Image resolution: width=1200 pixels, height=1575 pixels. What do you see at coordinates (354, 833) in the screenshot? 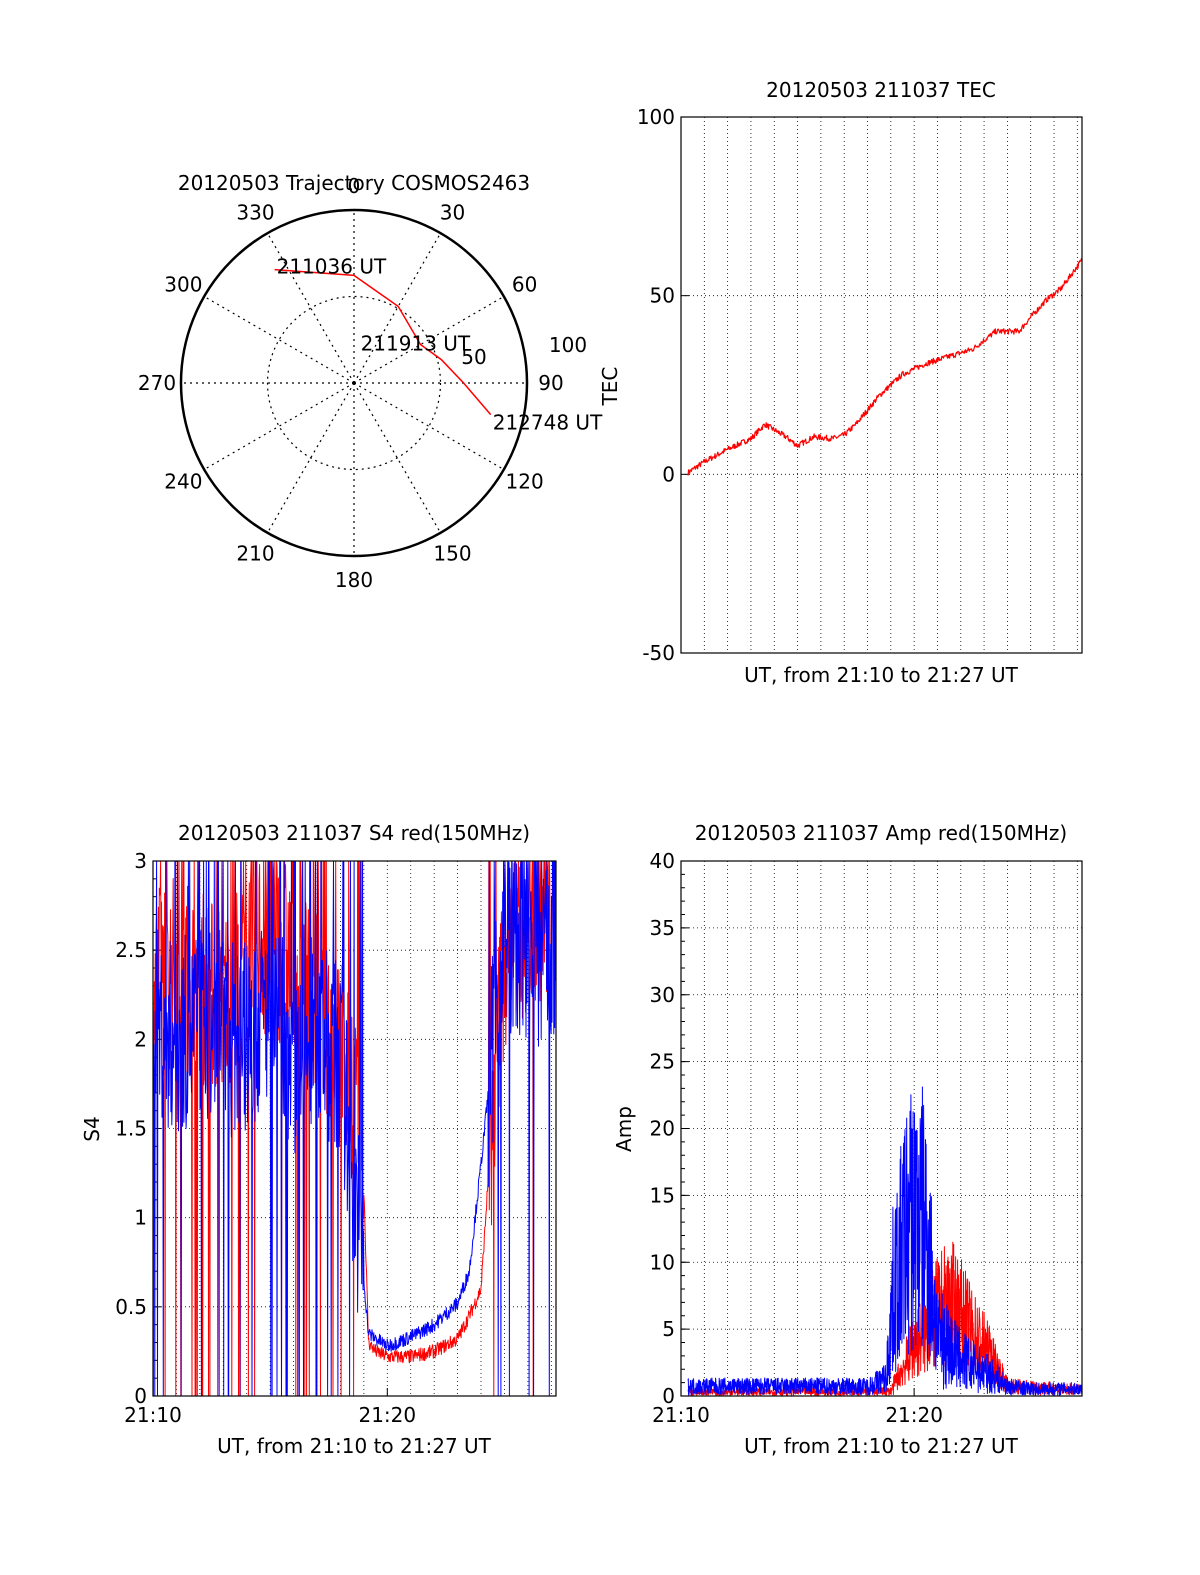
I see `s4-title: 20120503 211037 S4 red(150MHz)` at bounding box center [354, 833].